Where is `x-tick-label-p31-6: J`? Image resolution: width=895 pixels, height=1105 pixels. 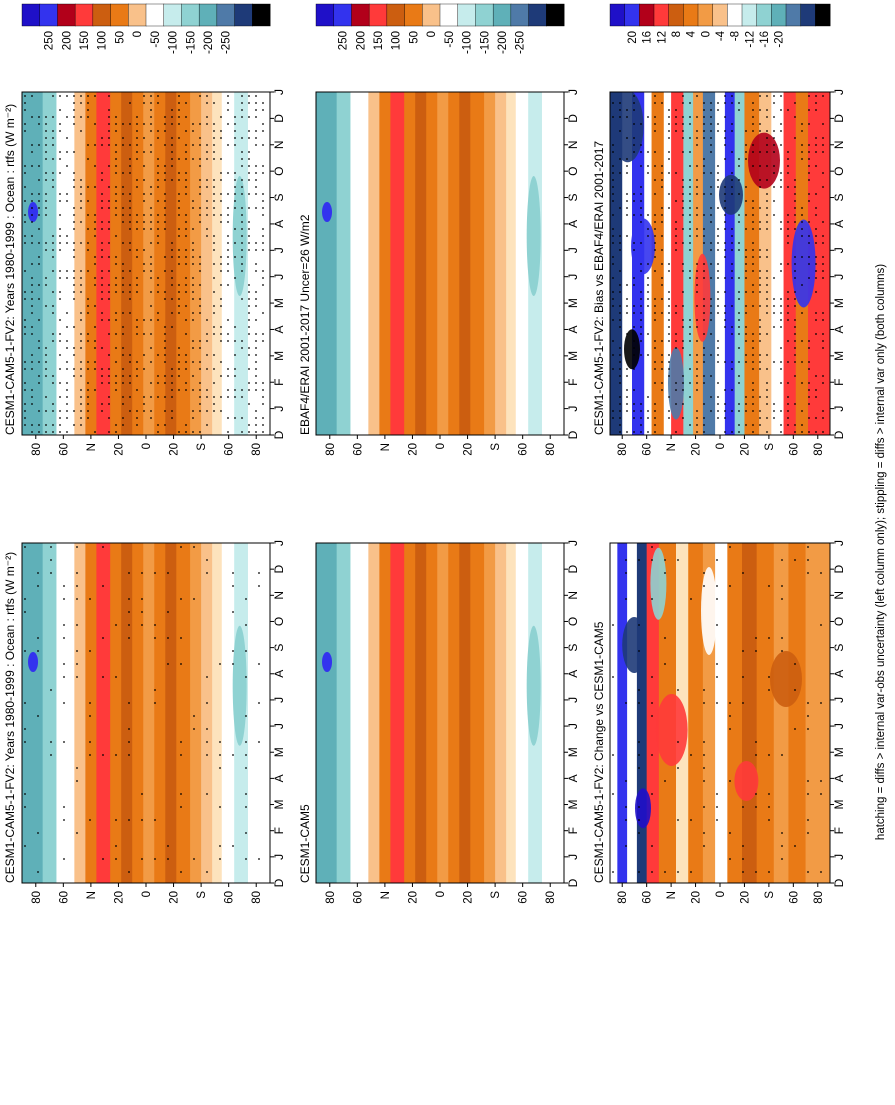 x-tick-label-p31-6: J is located at coordinates (839, 277).